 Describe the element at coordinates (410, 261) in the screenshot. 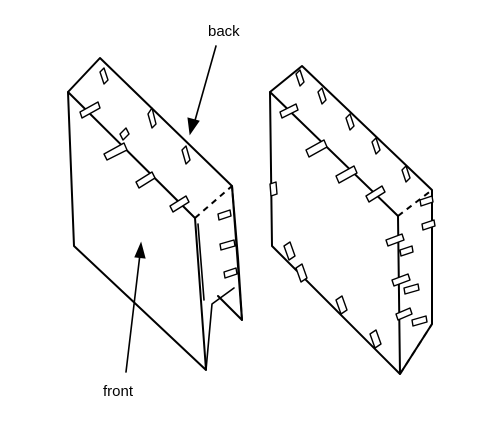

I see `closed-right-stitches` at that location.